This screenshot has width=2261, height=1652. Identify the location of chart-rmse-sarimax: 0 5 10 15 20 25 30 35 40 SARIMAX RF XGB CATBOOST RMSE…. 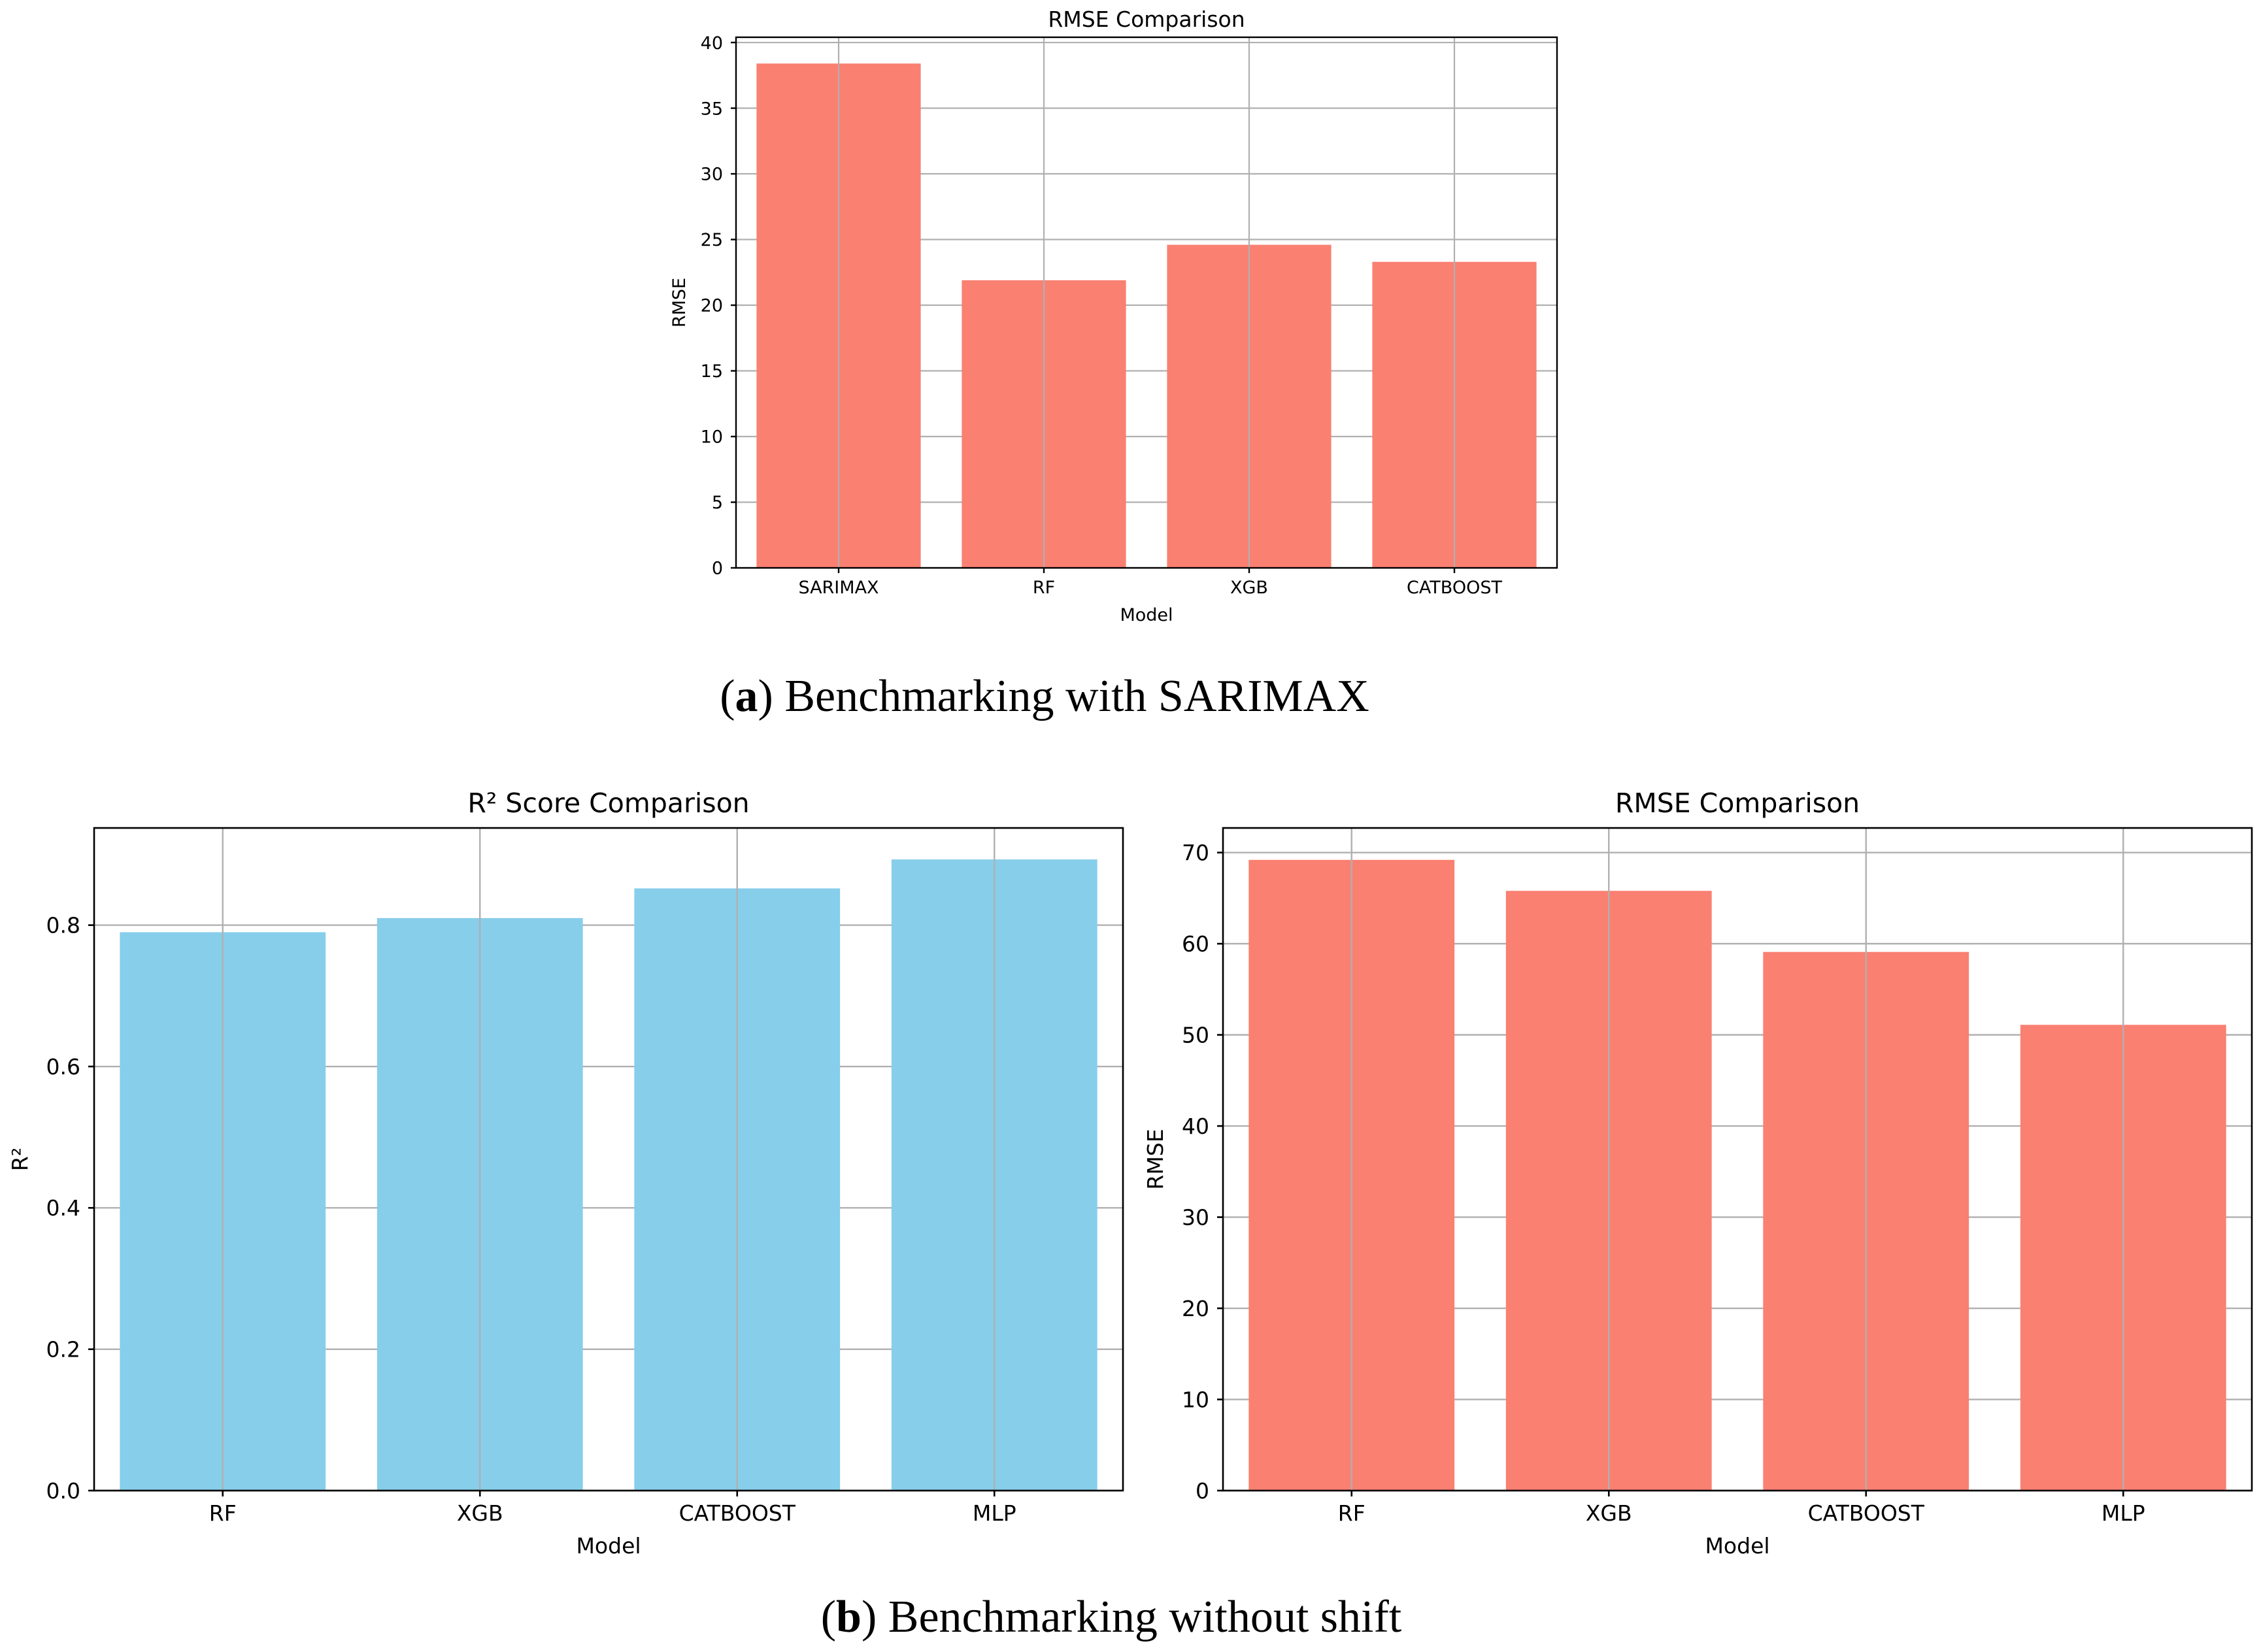
(1113, 316).